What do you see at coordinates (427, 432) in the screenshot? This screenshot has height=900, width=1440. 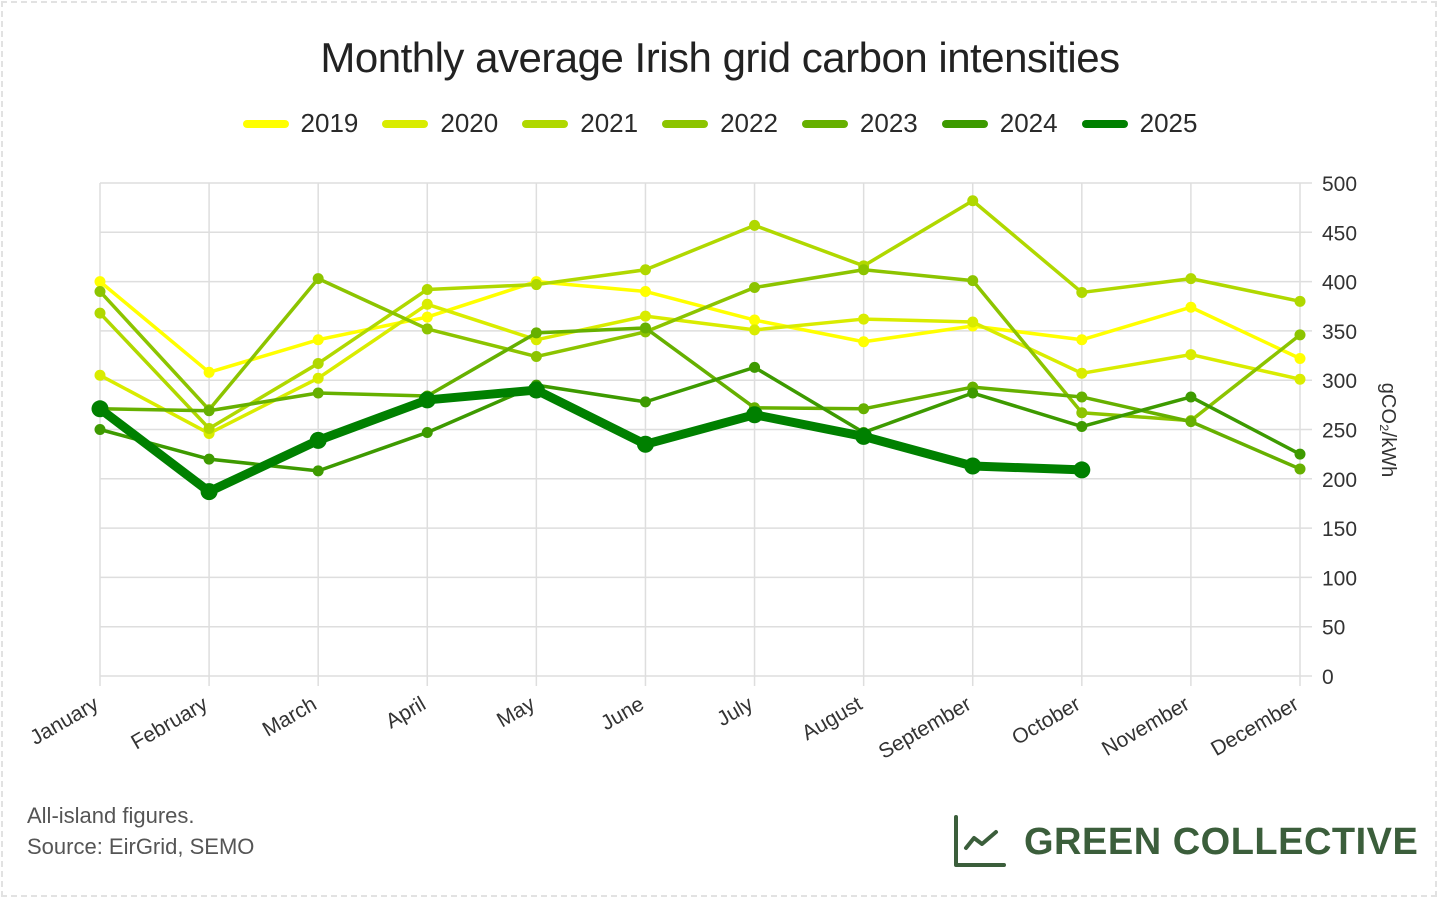 I see `data-point-2024-april` at bounding box center [427, 432].